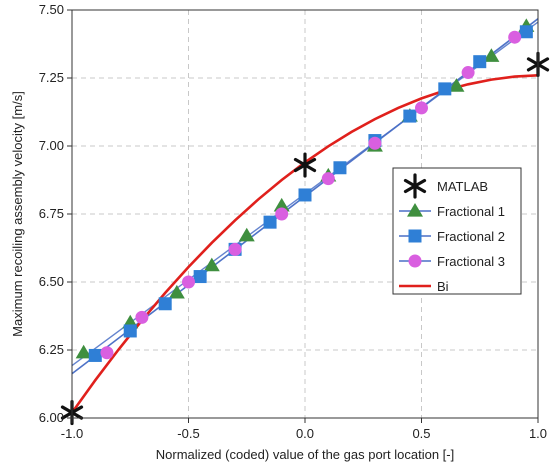  I want to click on legend-swatch-matlab, so click(415, 186).